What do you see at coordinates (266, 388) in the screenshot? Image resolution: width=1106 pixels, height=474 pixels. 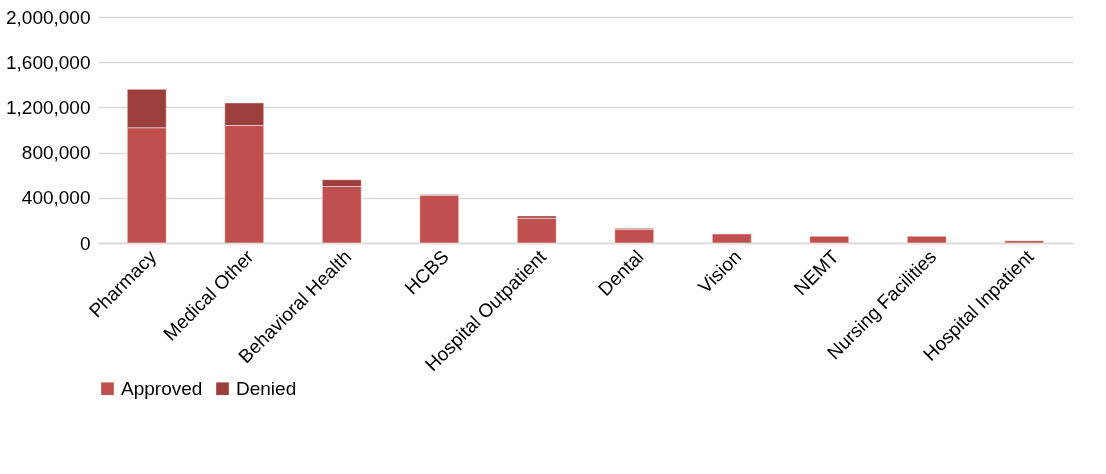 I see `legend-label: Denied` at bounding box center [266, 388].